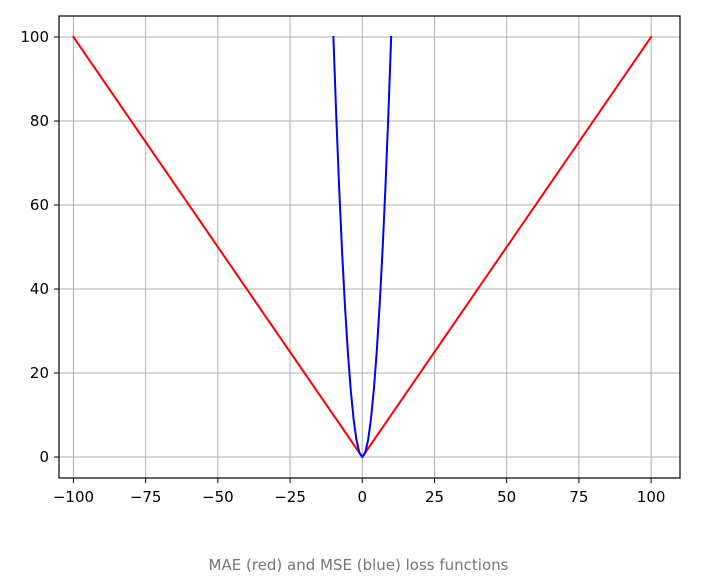 Image resolution: width=701 pixels, height=583 pixels. What do you see at coordinates (651, 497) in the screenshot?
I see `x-tick-label: 100` at bounding box center [651, 497].